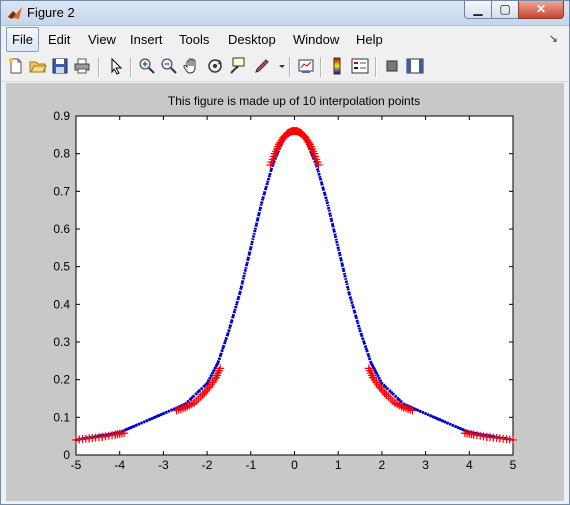 Image resolution: width=570 pixels, height=505 pixels. Describe the element at coordinates (285, 13) in the screenshot. I see `title-bar: Figure 2 ▁ ▢ ✕` at that location.